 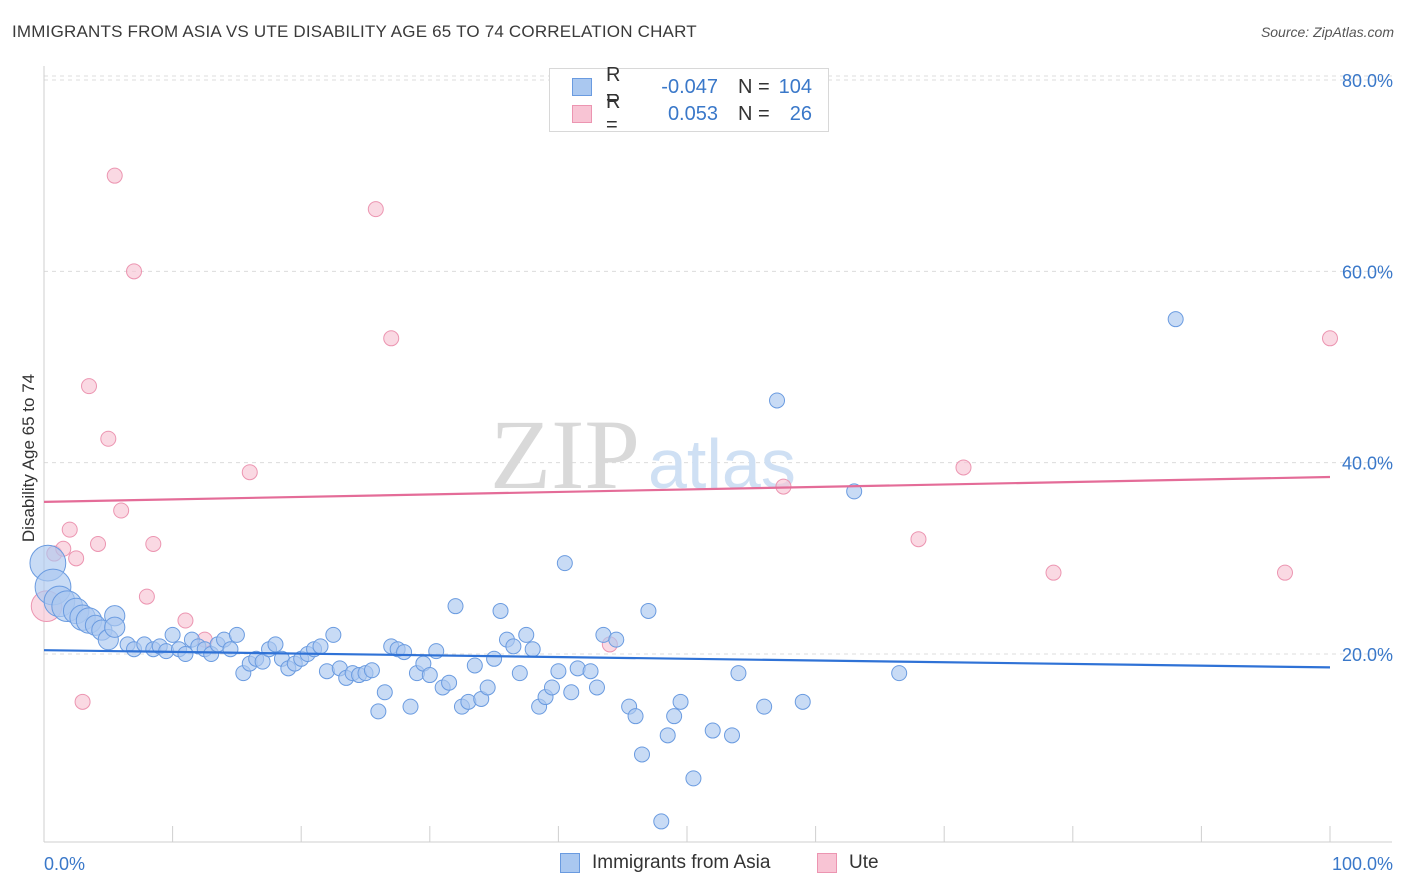 I want to click on x-tick-label: 100.0%, so click(x=1362, y=864).